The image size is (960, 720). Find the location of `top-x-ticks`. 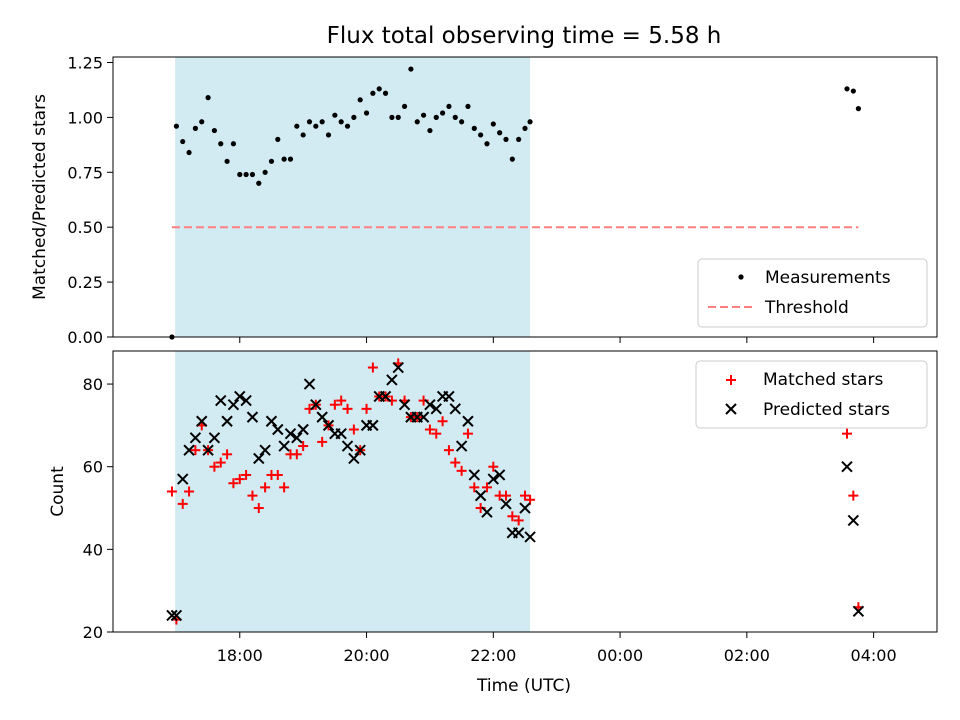

top-x-ticks is located at coordinates (557, 340).